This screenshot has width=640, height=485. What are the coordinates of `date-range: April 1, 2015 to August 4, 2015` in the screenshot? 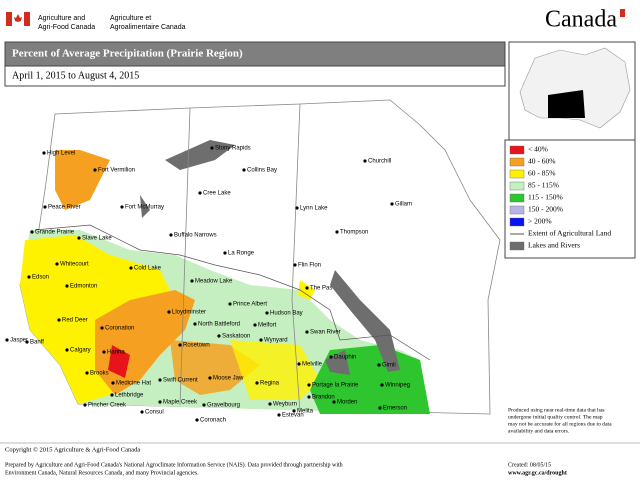 It's located at (75, 75).